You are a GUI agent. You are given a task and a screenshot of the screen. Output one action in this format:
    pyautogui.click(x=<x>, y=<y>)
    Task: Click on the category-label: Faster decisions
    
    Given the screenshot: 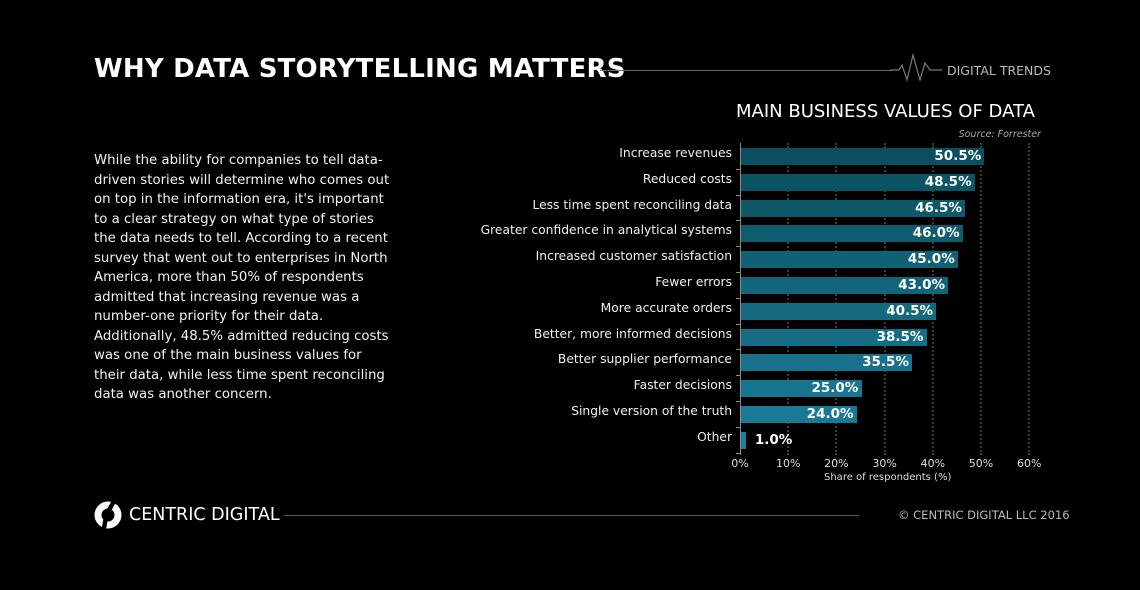 What is the action you would take?
    pyautogui.click(x=682, y=385)
    